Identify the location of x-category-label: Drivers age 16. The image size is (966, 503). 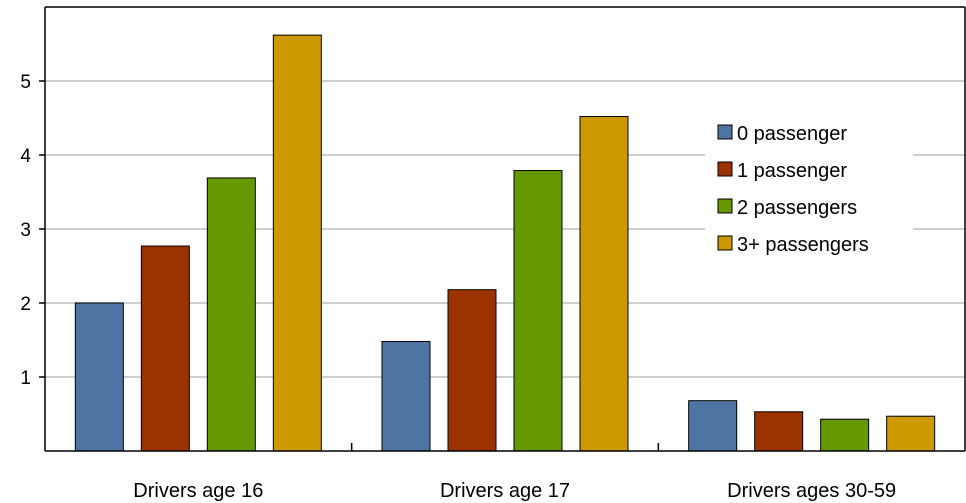
(198, 491).